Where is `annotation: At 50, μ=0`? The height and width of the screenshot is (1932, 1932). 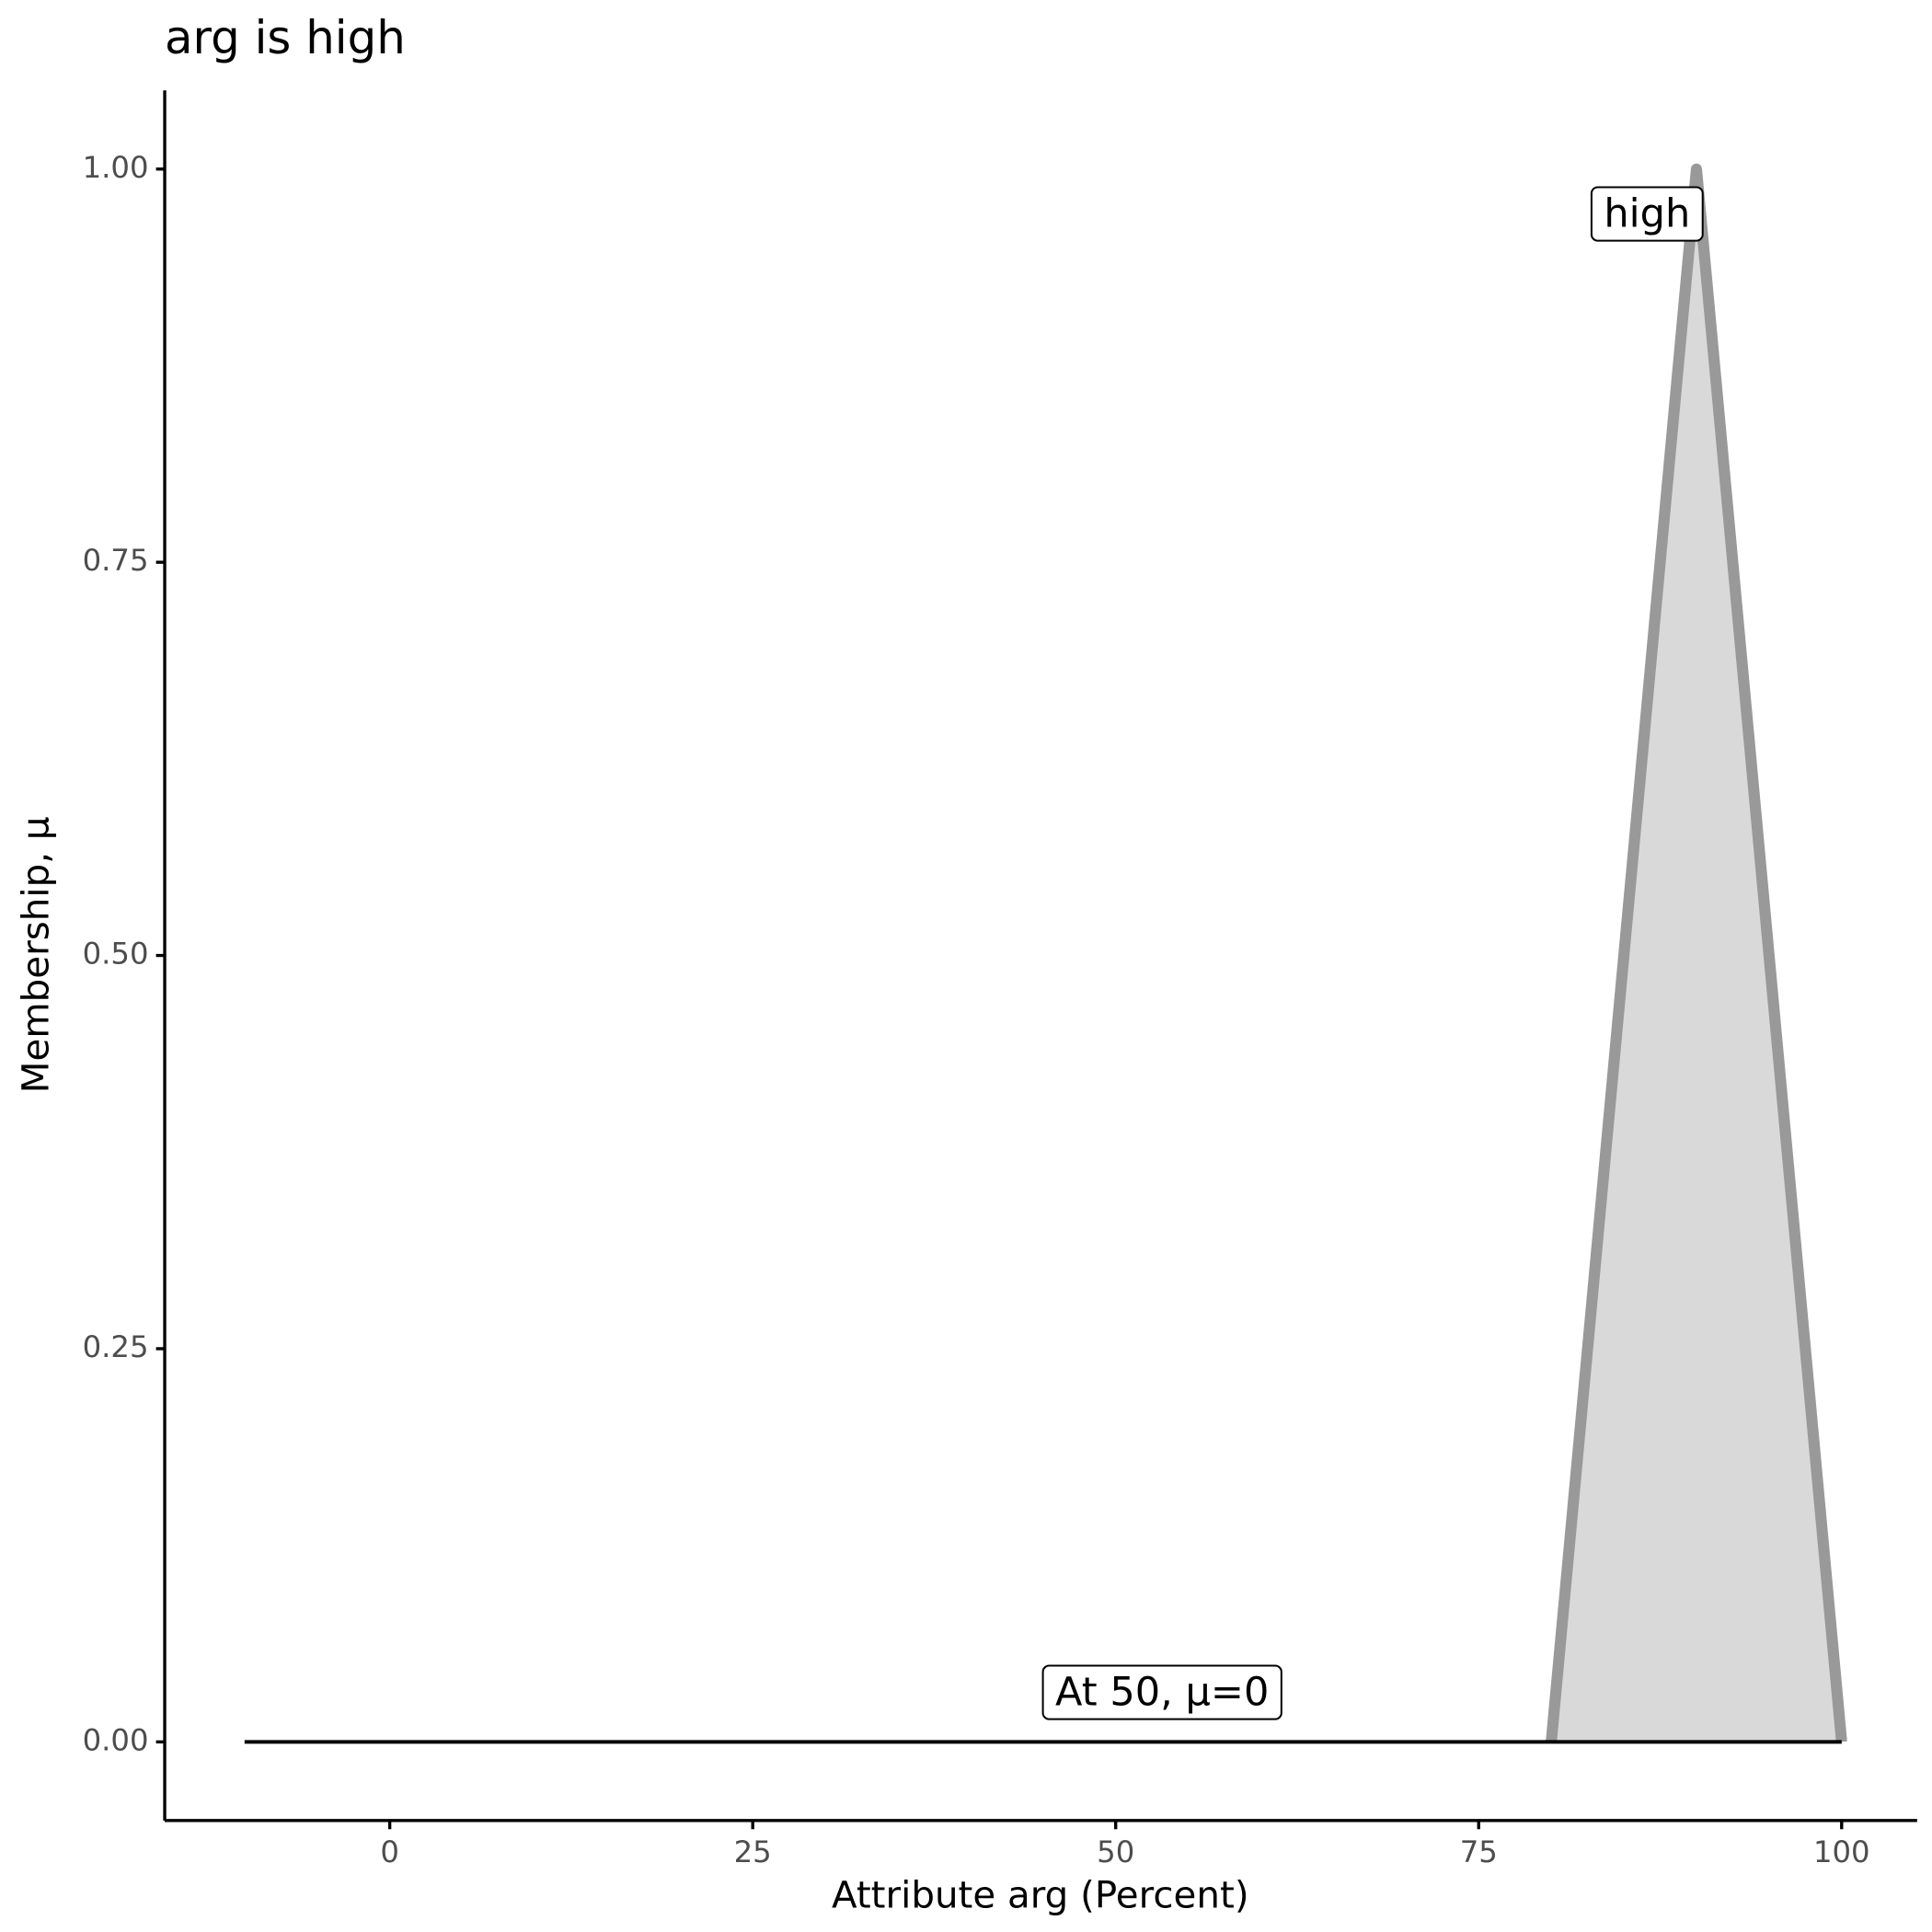
annotation: At 50, μ=0 is located at coordinates (1162, 1693).